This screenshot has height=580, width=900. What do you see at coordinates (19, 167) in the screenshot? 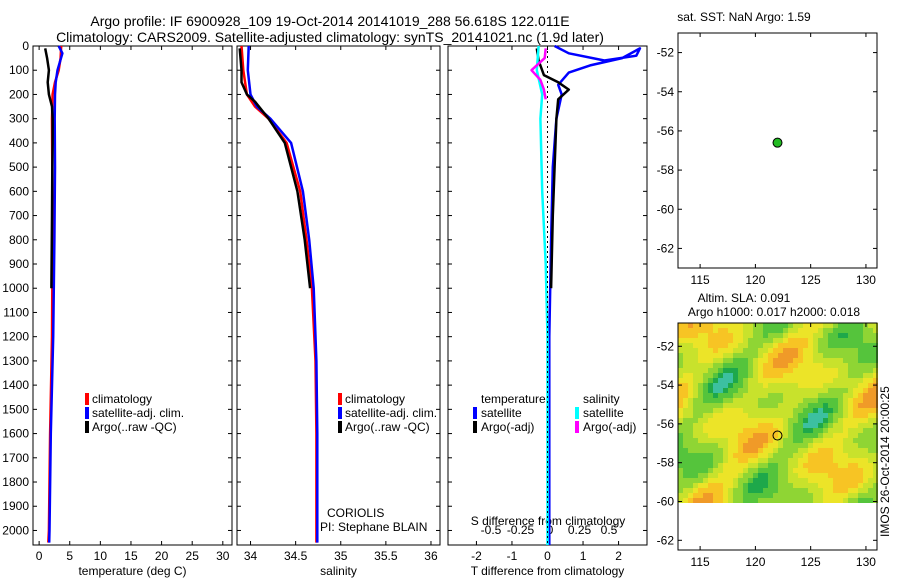
I see `y-tick-label: 500` at bounding box center [19, 167].